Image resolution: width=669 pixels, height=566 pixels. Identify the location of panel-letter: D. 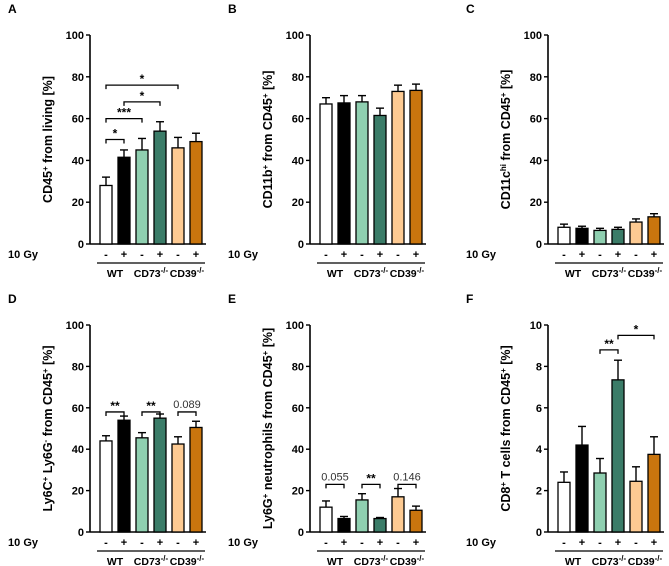
(12, 299).